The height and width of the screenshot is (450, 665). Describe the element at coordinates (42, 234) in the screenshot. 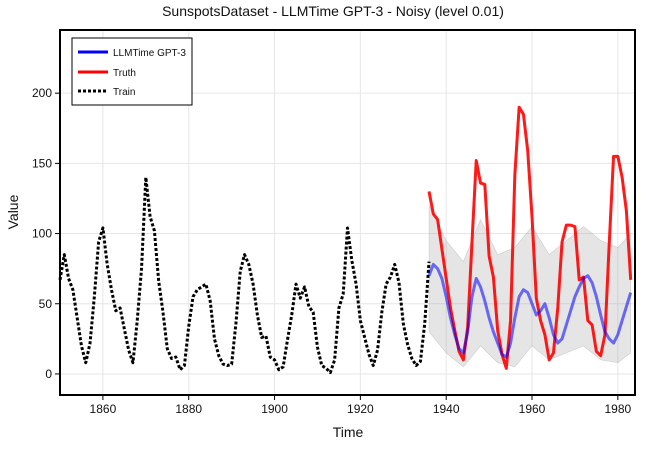

I see `y-tick-label: 100` at that location.